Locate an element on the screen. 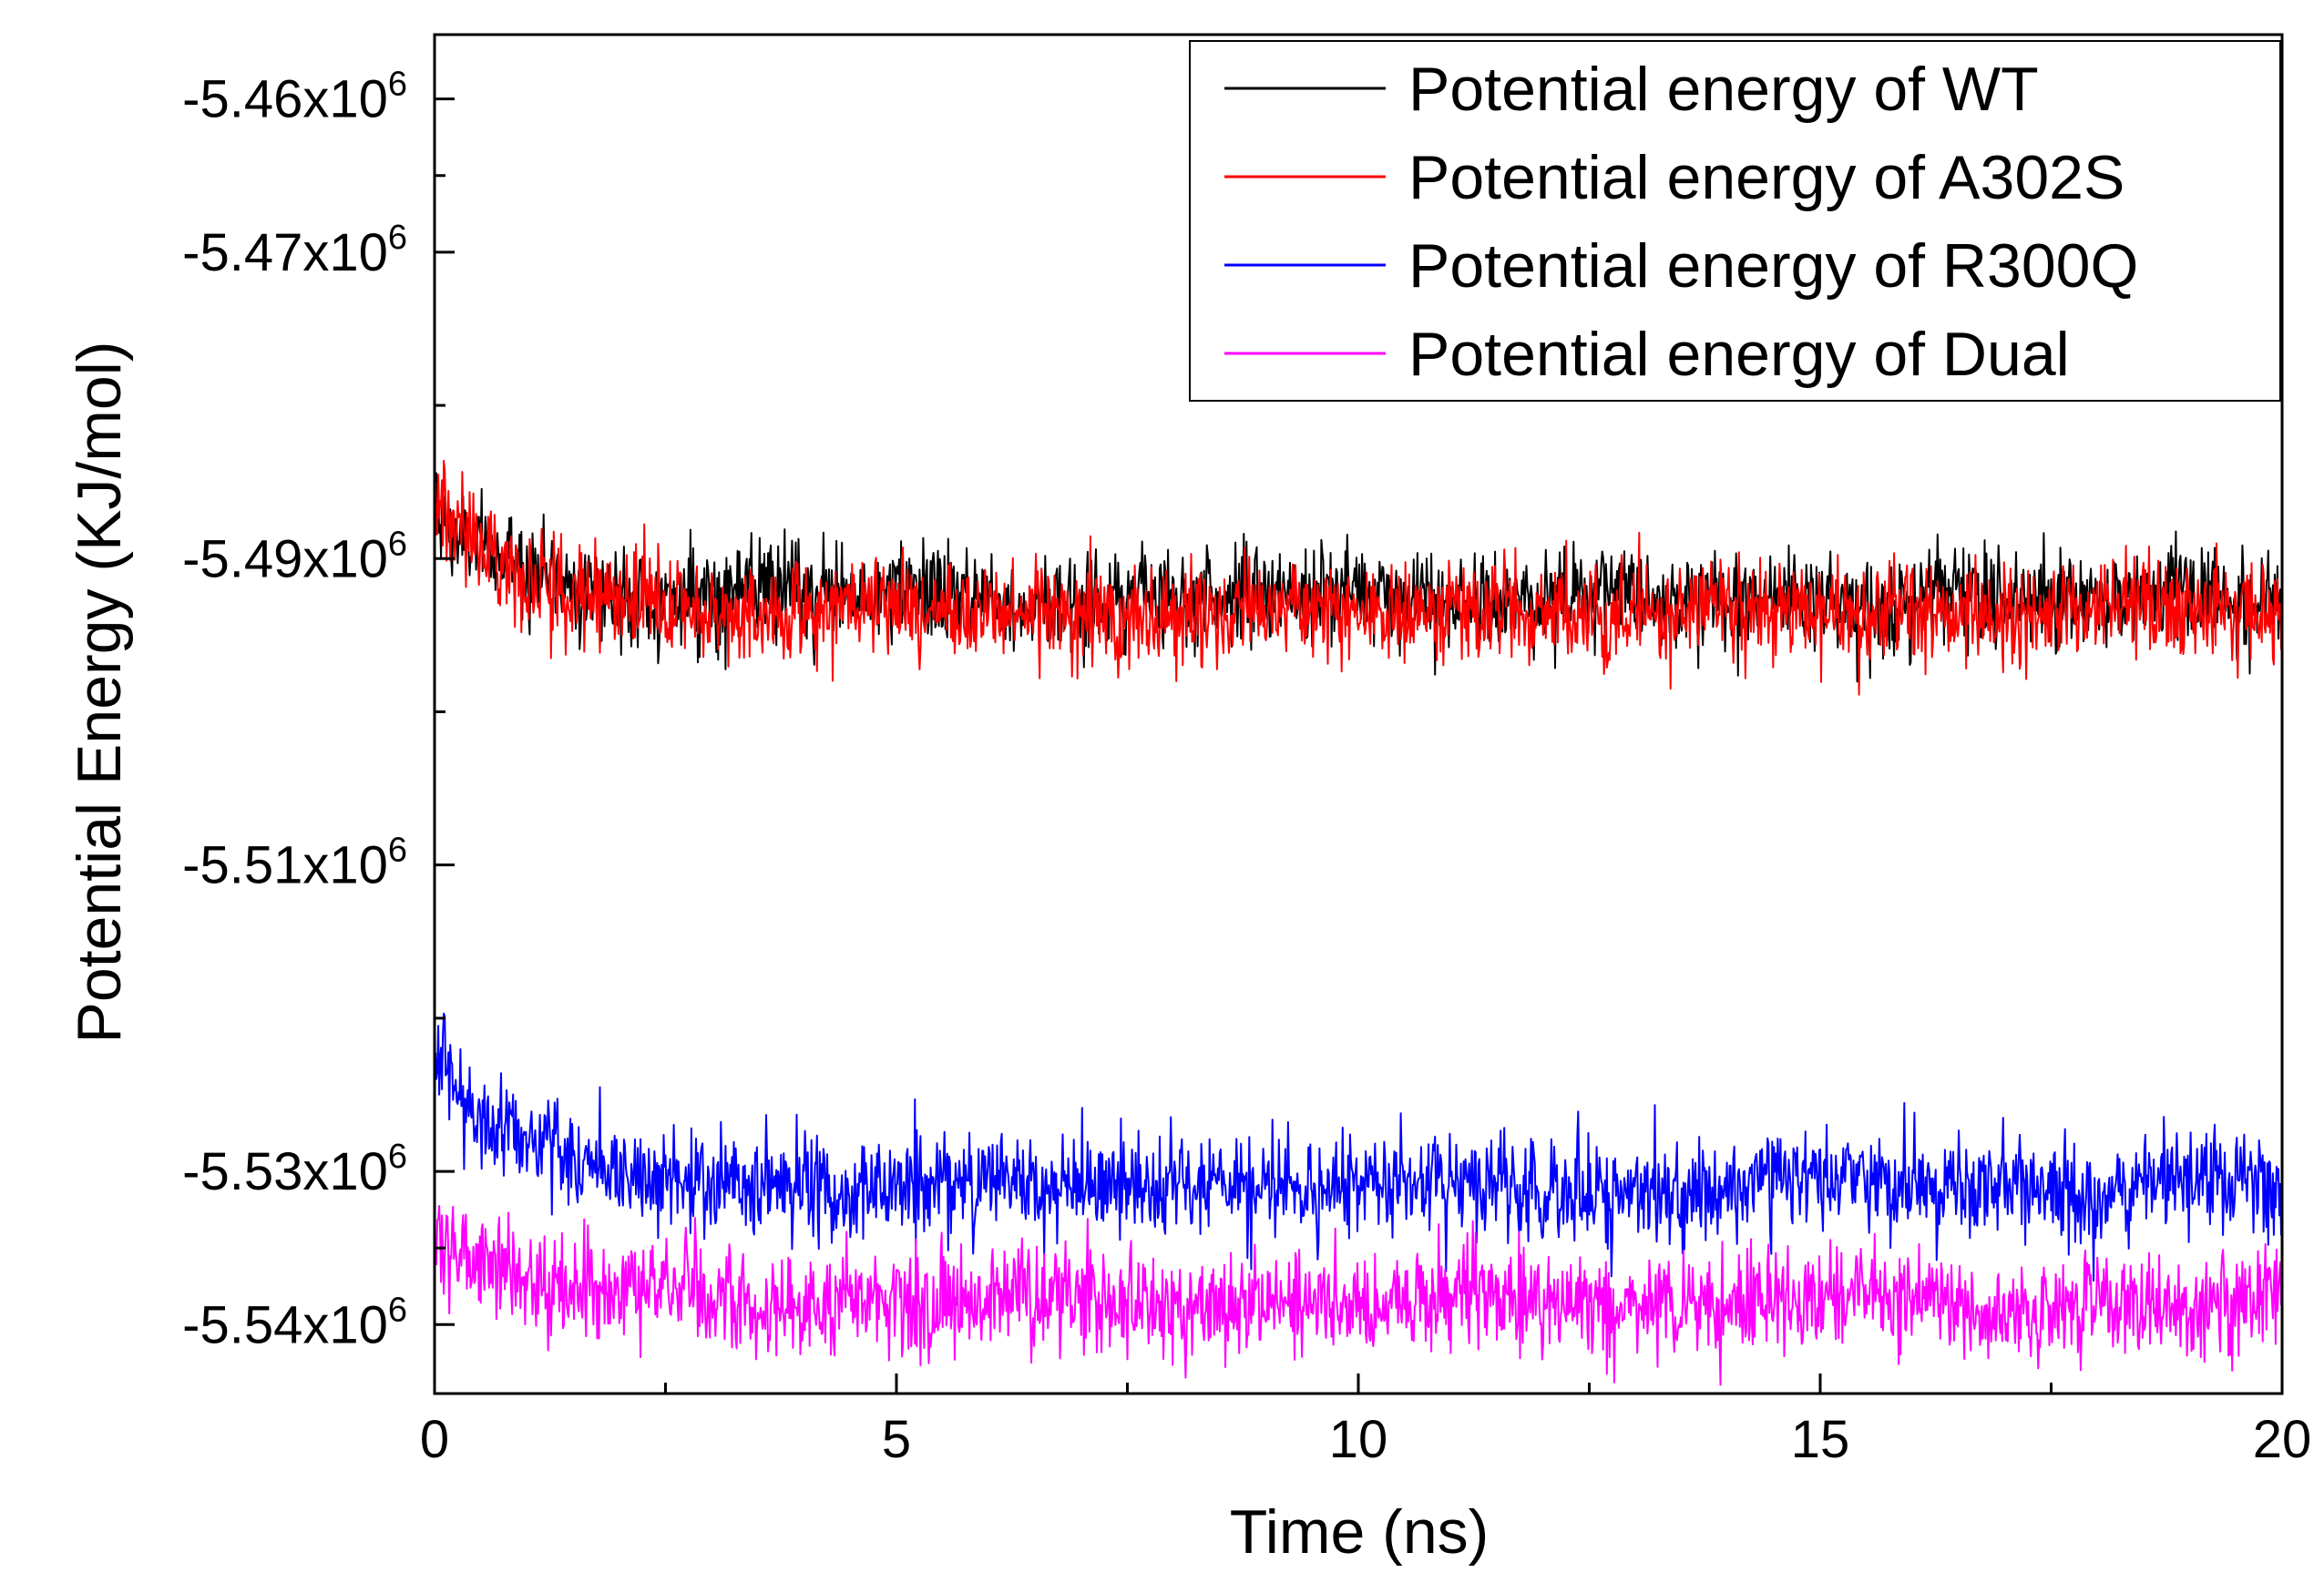 The width and height of the screenshot is (2324, 1583). x-tick-label-1: 5 is located at coordinates (897, 1439).